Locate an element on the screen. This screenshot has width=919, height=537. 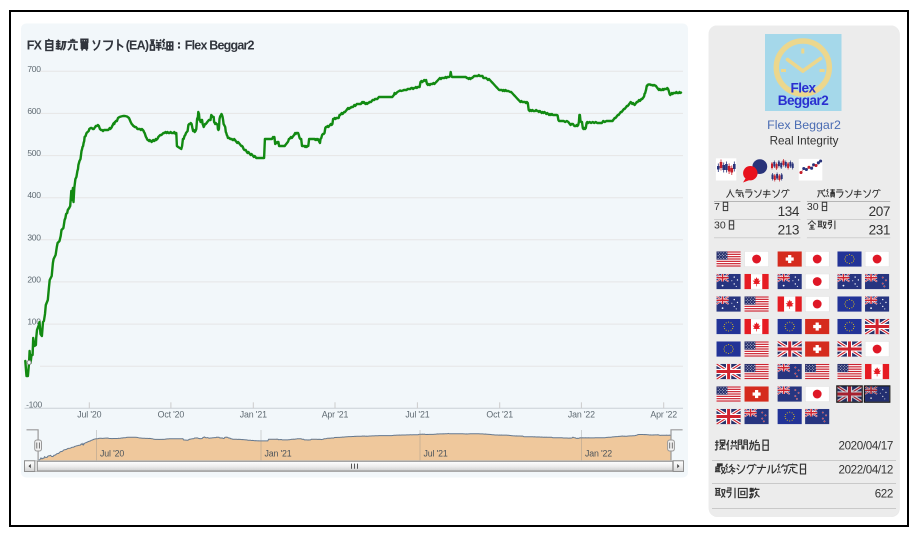
svg-text: 7 is located at coordinates (717, 207).